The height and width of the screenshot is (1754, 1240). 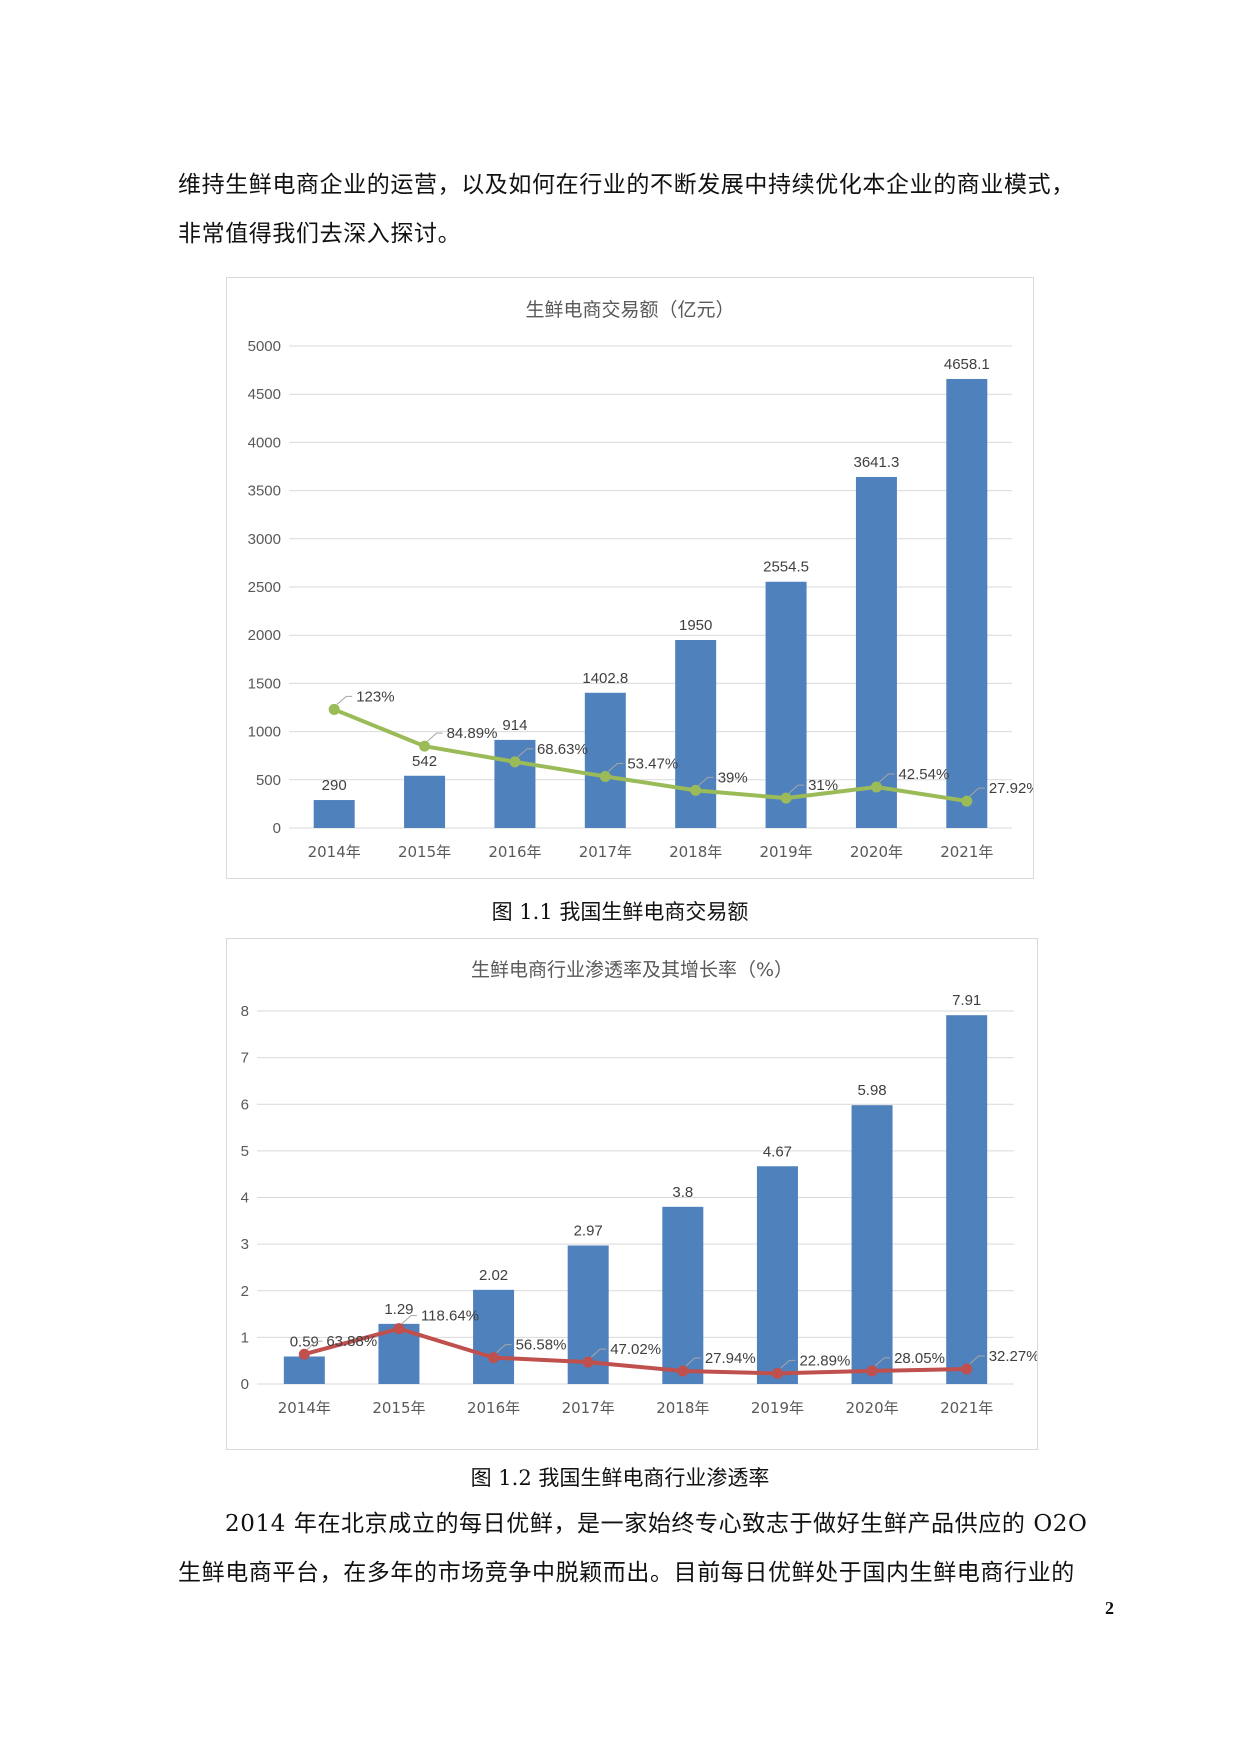 I want to click on bar-data-label: 1950, so click(x=695, y=625).